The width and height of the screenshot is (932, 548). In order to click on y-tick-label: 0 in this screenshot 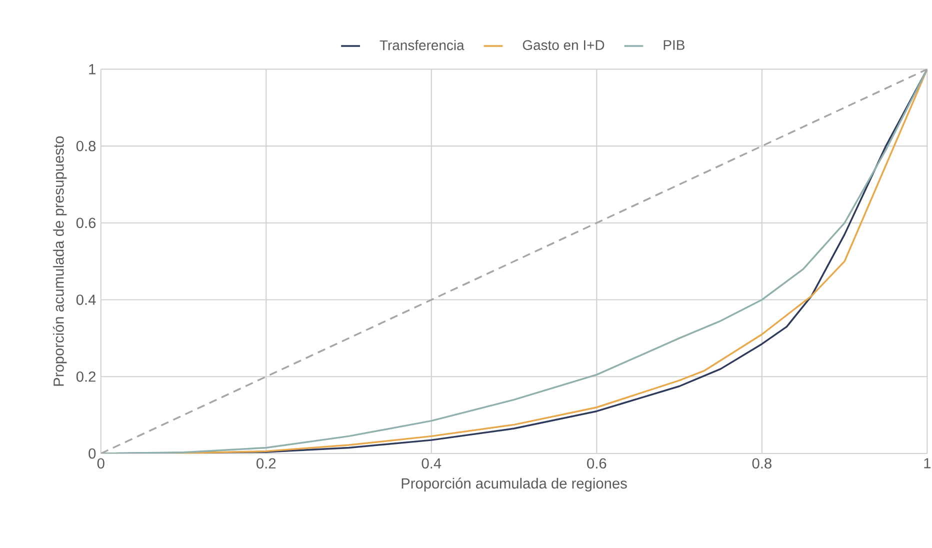, I will do `click(92, 453)`.